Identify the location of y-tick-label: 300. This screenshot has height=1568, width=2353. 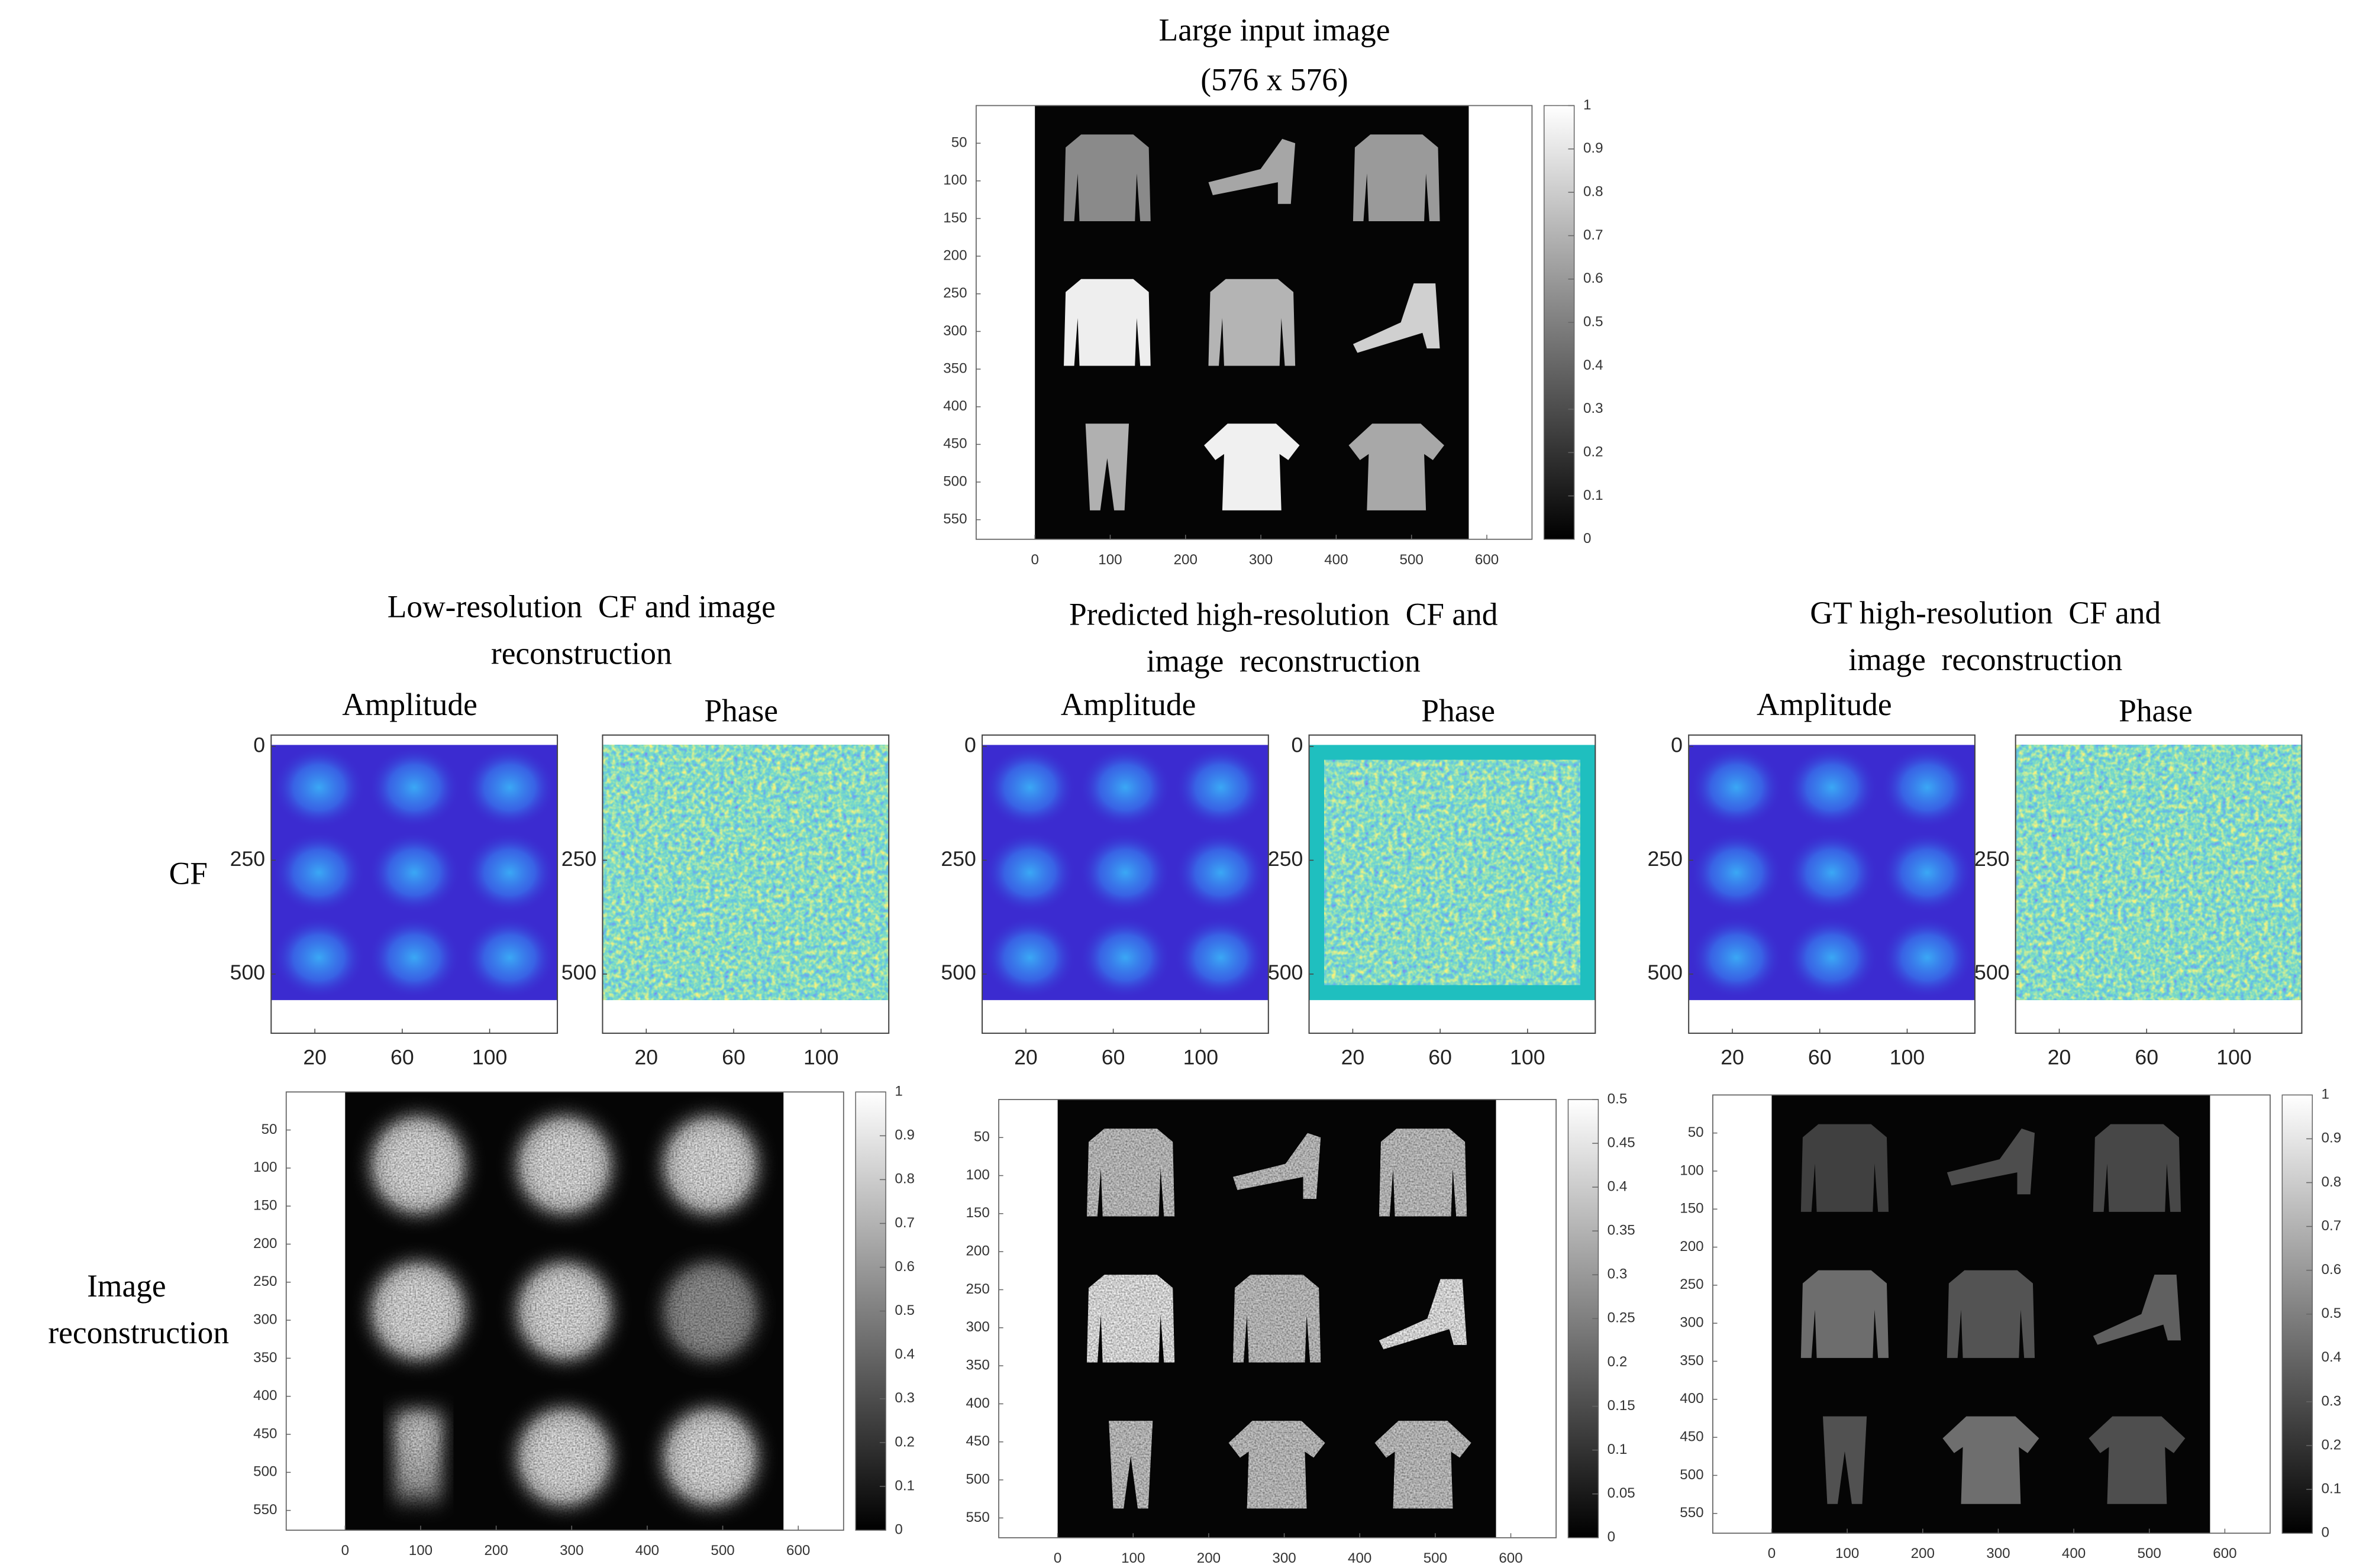
(265, 1319).